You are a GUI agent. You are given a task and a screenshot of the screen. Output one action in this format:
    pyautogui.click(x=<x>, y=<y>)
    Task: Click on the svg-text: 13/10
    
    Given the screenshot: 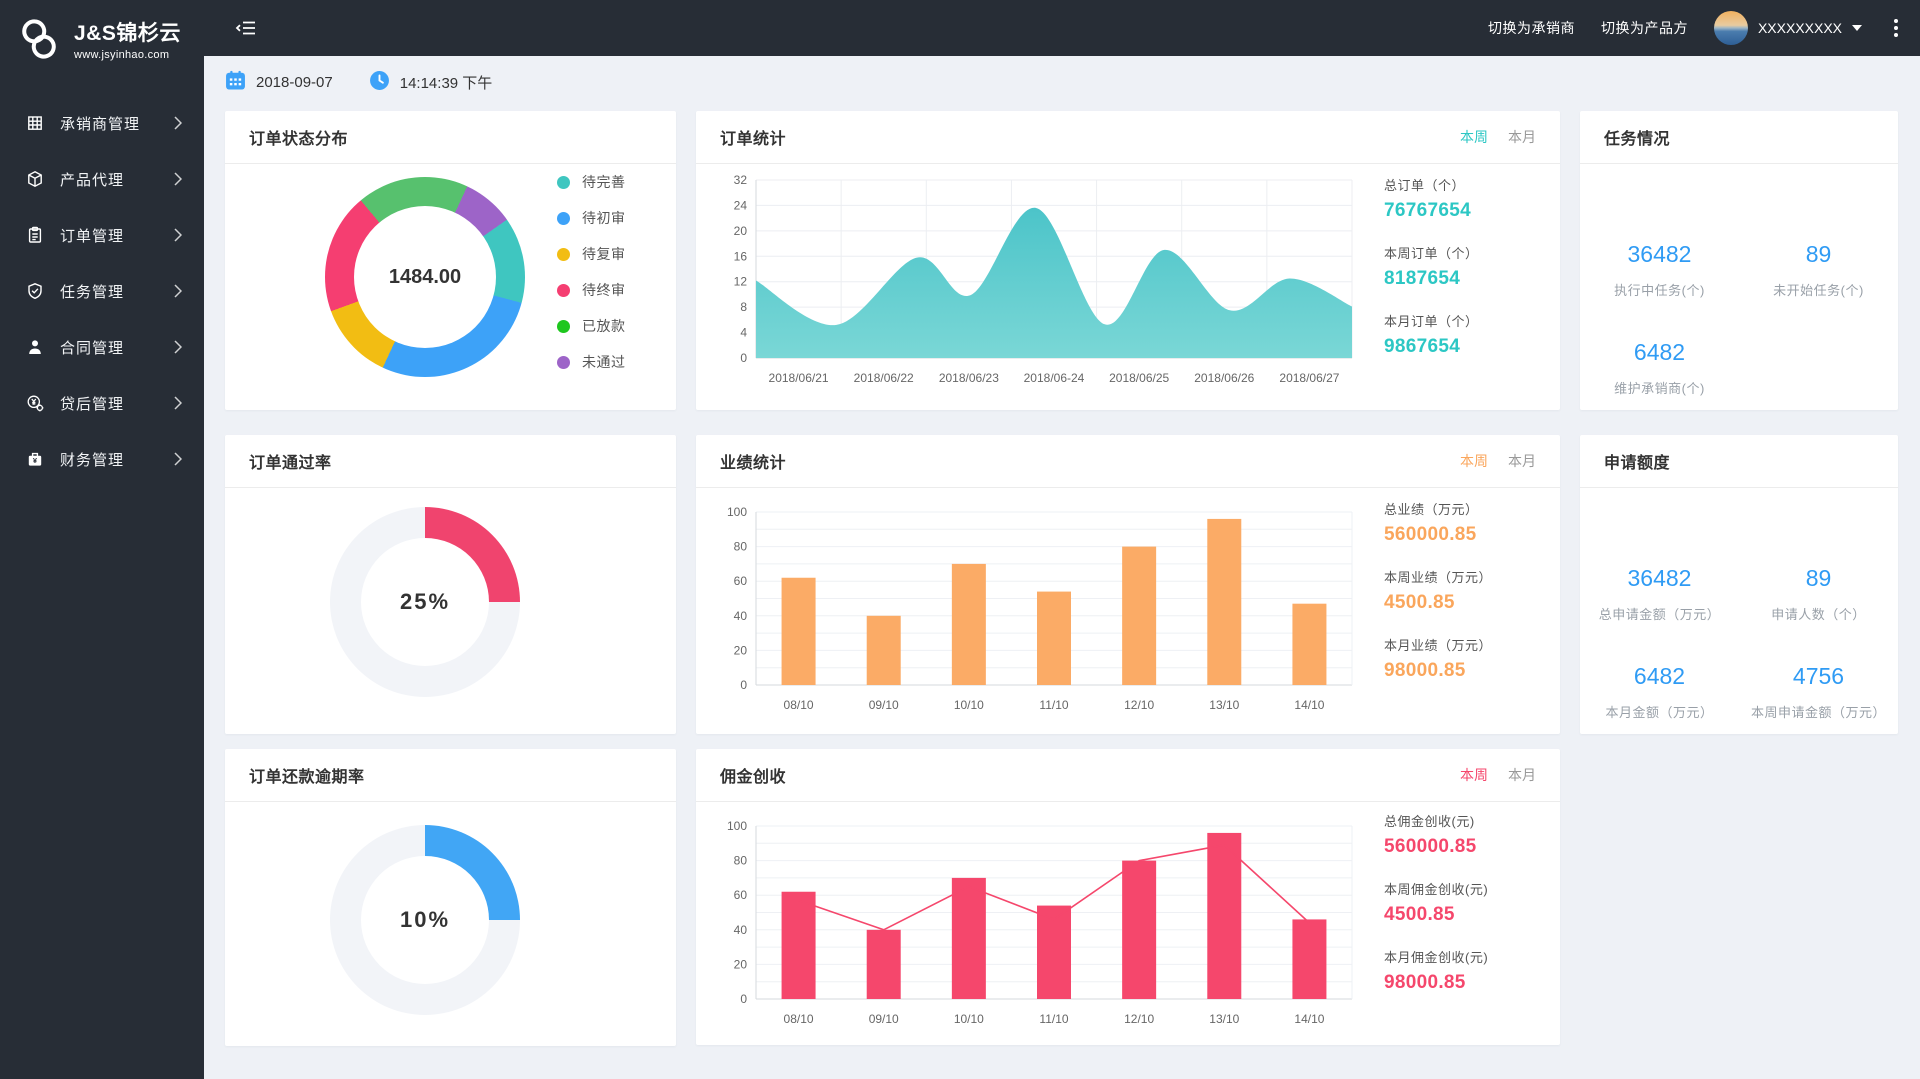 What is the action you would take?
    pyautogui.click(x=1224, y=1019)
    